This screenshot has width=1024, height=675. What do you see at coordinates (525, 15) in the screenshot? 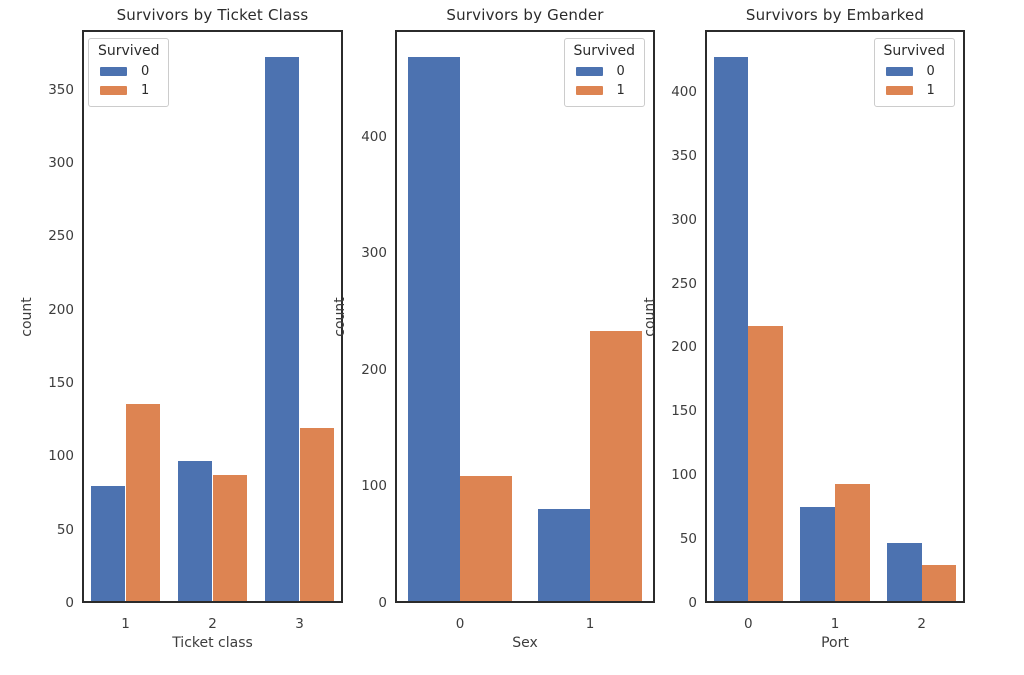
I see `chart-title: Survivors by Gender` at bounding box center [525, 15].